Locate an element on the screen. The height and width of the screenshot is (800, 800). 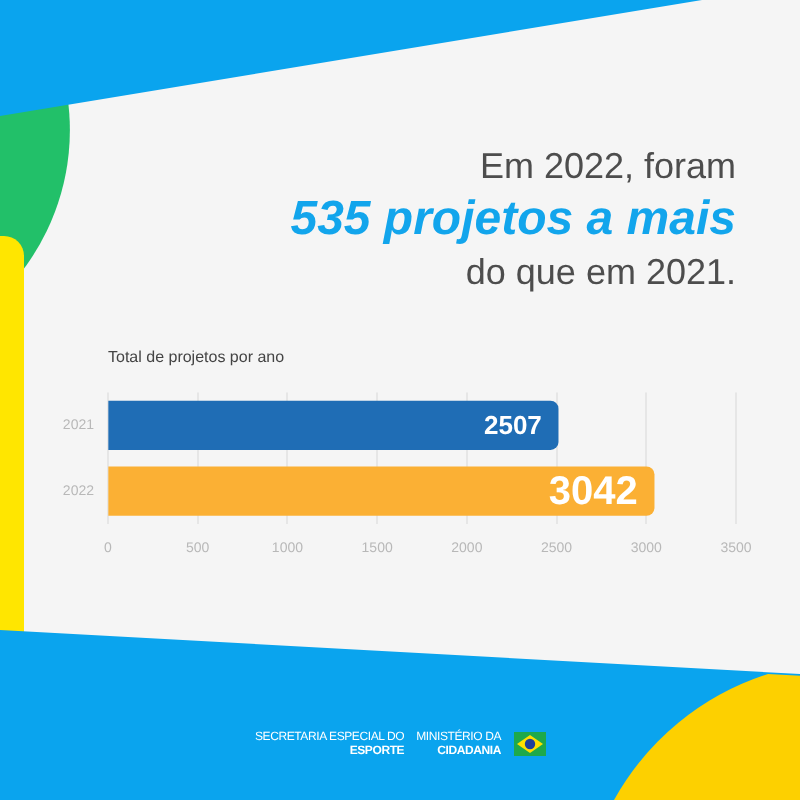
chart-subtitle: Total de projetos por ano is located at coordinates (196, 357).